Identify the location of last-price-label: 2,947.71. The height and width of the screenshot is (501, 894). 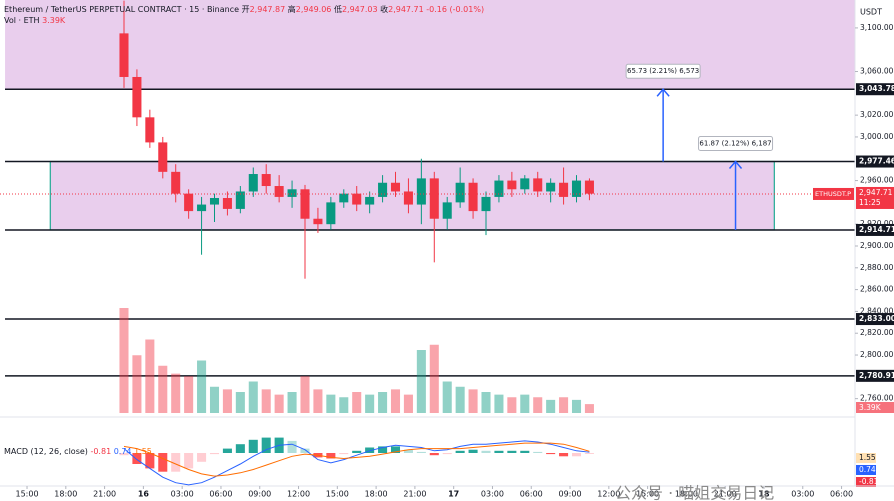
(876, 192).